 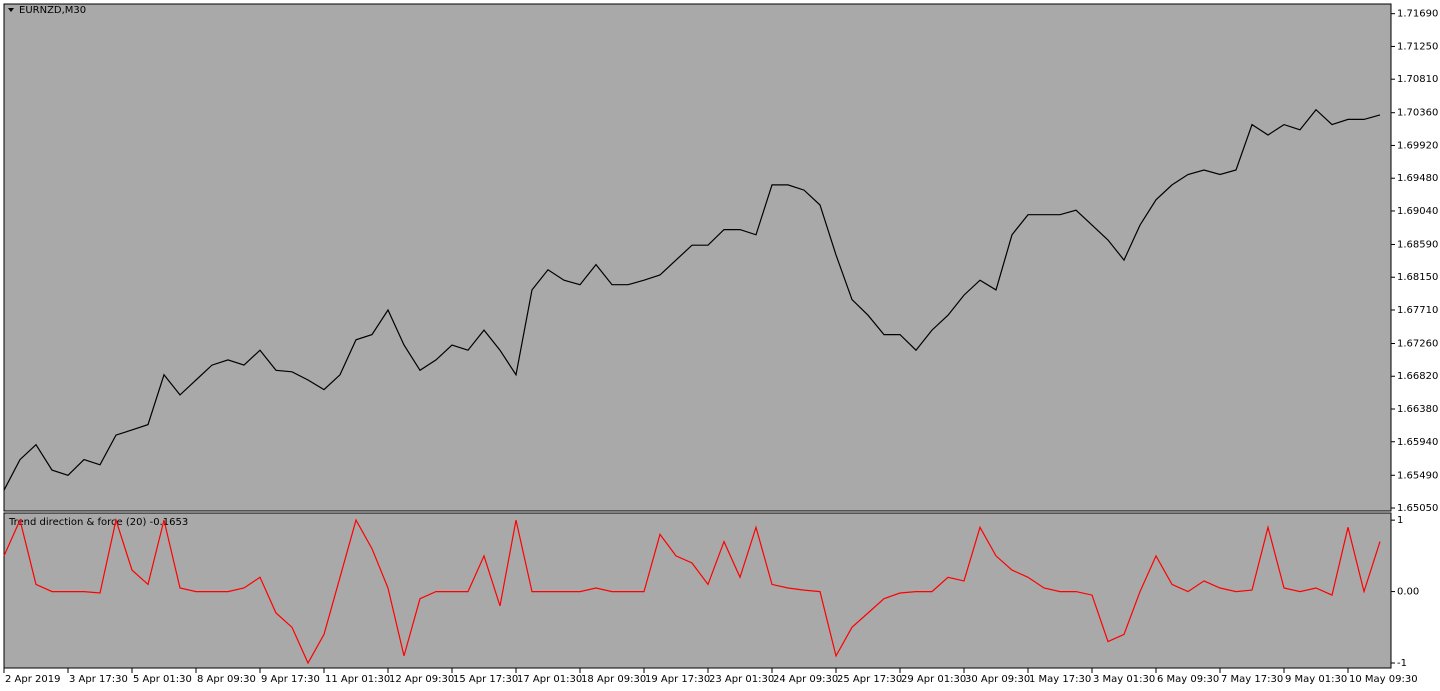 I want to click on x-tick-label: 17 Apr 01:30, so click(x=549, y=679).